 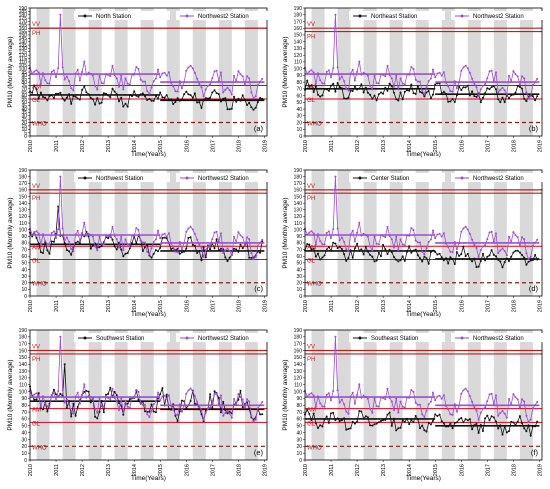 What do you see at coordinates (57, 146) in the screenshot?
I see `x-tick-label: 2011` at bounding box center [57, 146].